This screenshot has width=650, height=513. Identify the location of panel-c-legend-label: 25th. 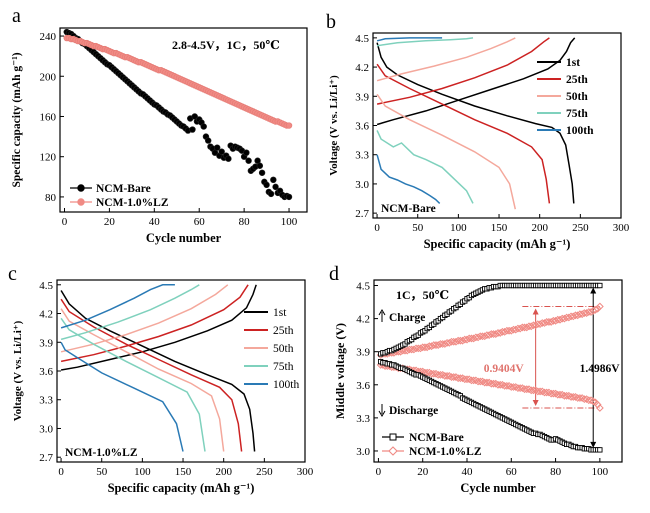
(283, 331).